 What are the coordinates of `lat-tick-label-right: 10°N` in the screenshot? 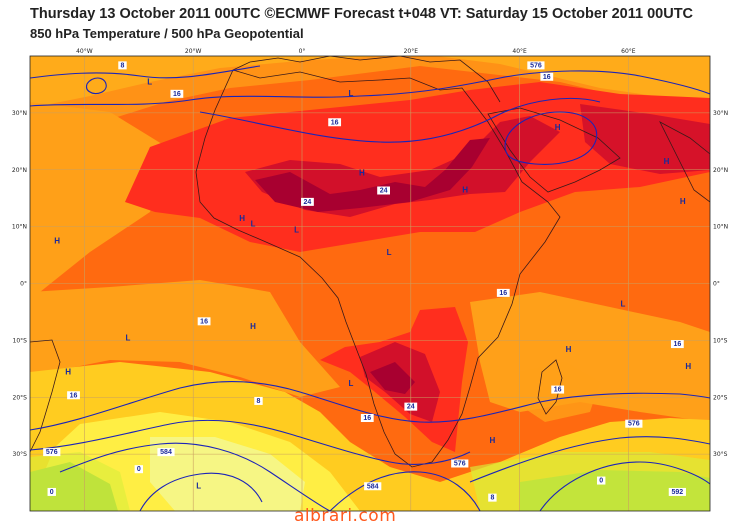 It's located at (720, 227).